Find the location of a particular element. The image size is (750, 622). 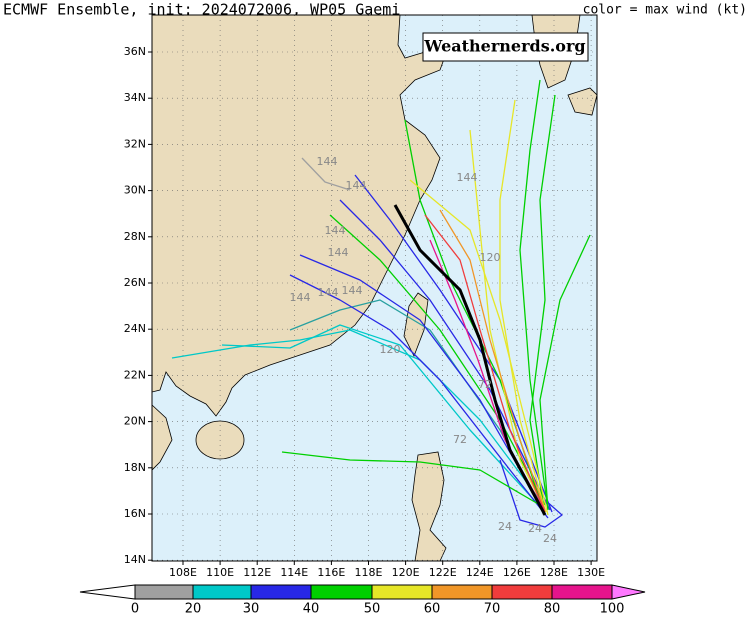

lon-label: 120E is located at coordinates (406, 572).